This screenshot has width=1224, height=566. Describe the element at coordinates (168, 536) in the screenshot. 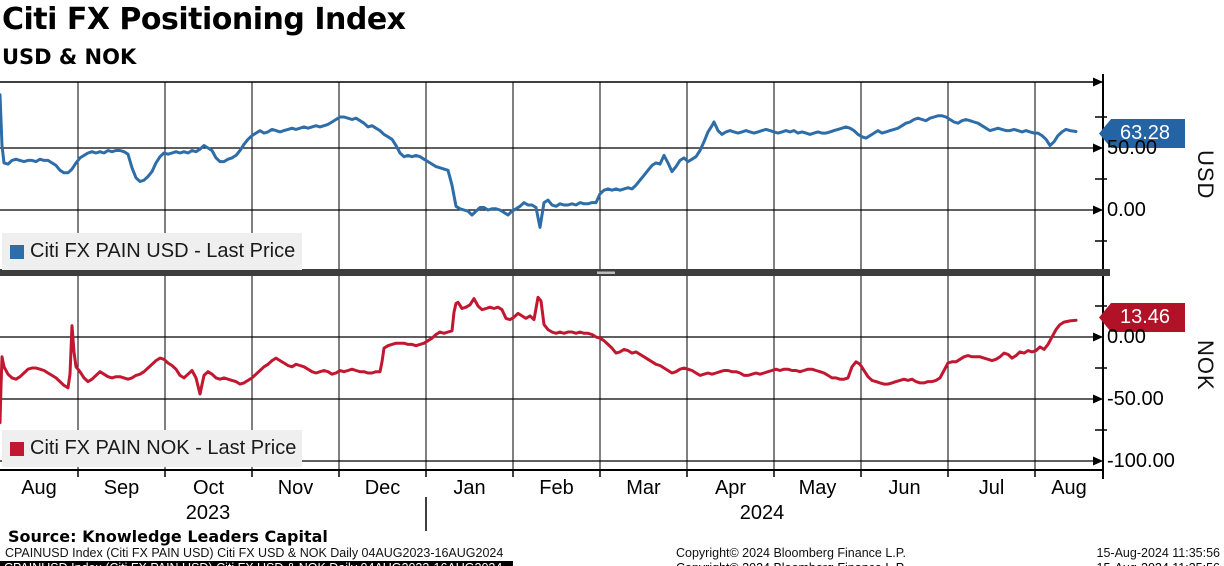

I see `source-line: Source: Knowledge Leaders Capital` at that location.